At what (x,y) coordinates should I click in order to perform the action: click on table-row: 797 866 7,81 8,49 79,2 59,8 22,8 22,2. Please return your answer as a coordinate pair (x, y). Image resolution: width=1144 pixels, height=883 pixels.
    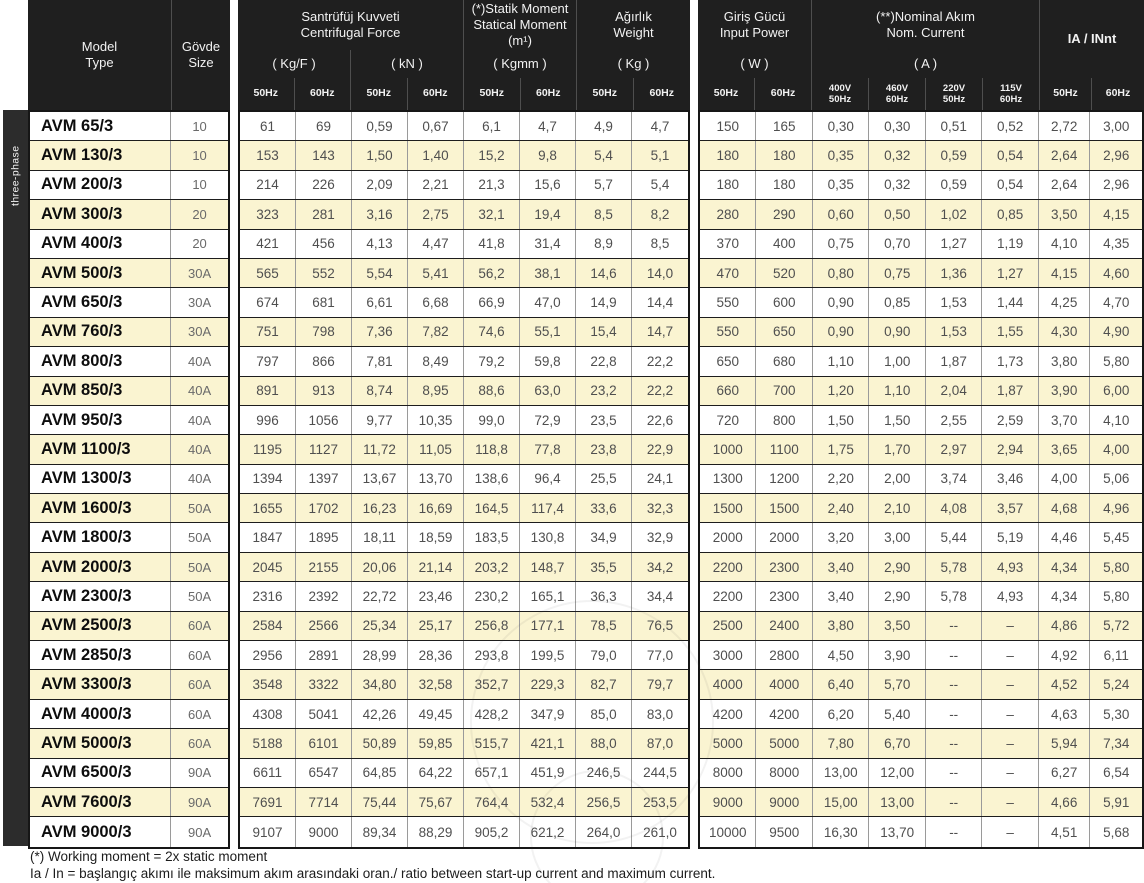
    Looking at the image, I should click on (464, 362).